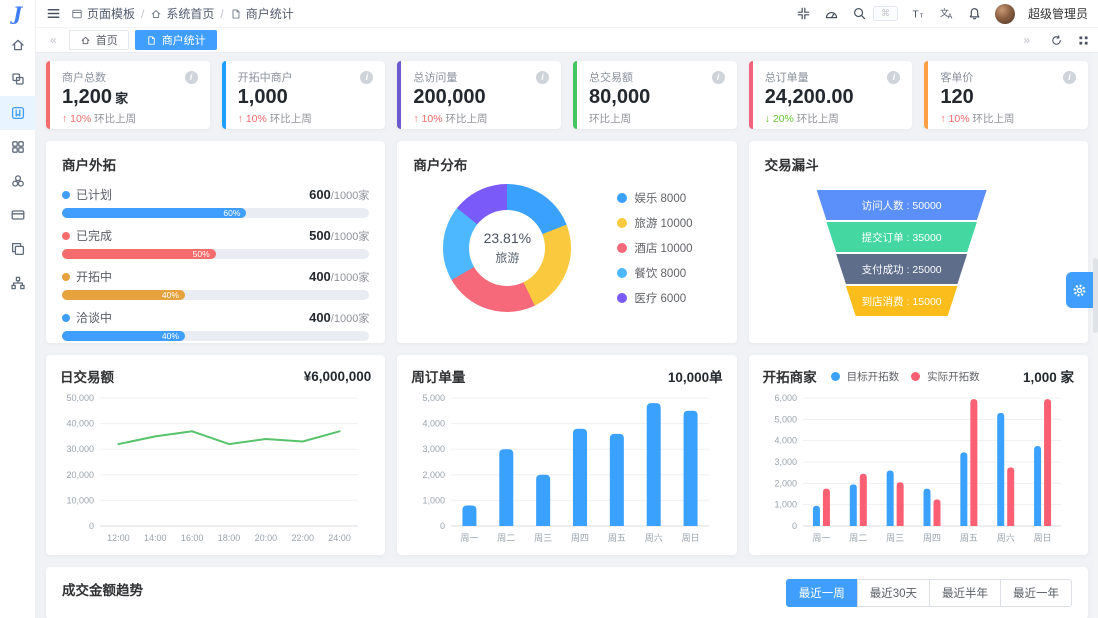  I want to click on legend-item: 娱乐 8000, so click(654, 198).